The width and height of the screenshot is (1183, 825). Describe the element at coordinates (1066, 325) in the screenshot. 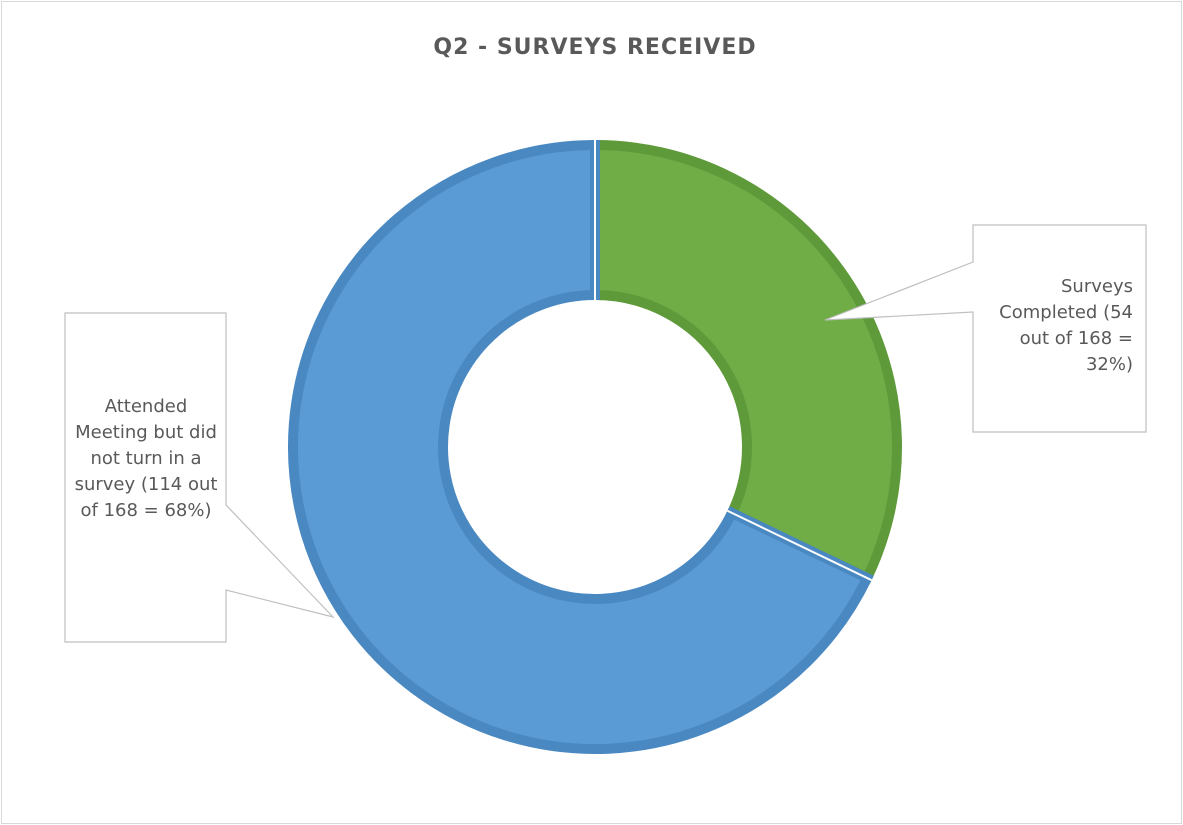

I see `data-label: Surveys Completed (54 out of 168 = 32%)` at that location.